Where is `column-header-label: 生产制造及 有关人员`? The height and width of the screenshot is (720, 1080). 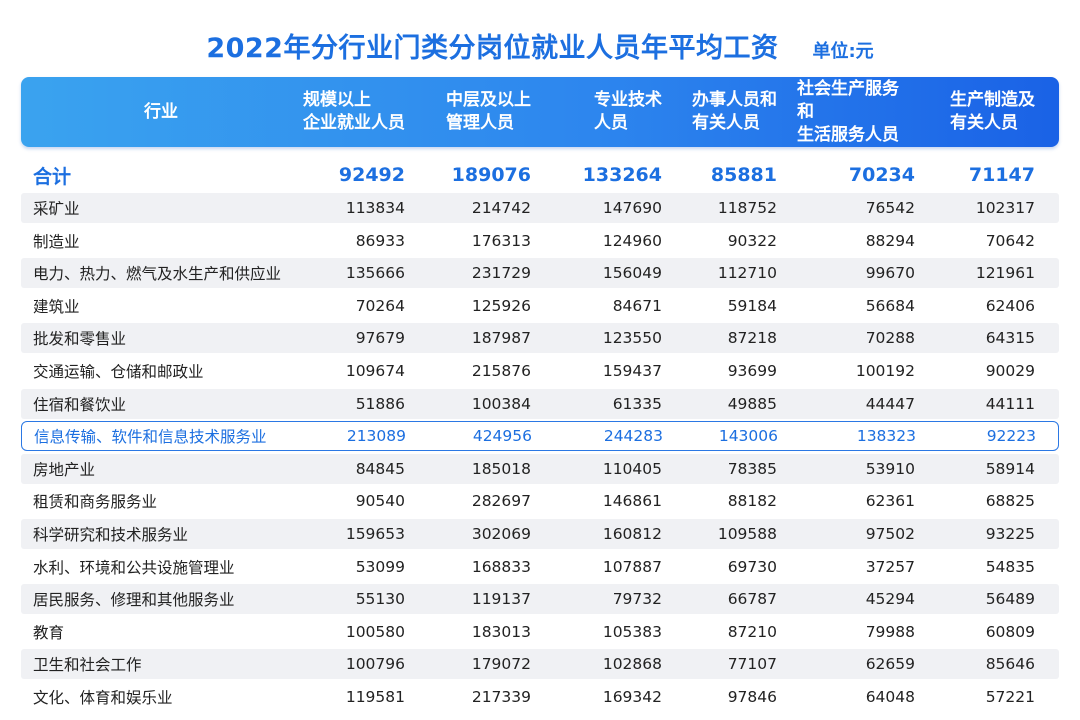 column-header-label: 生产制造及 有关人员 is located at coordinates (992, 111).